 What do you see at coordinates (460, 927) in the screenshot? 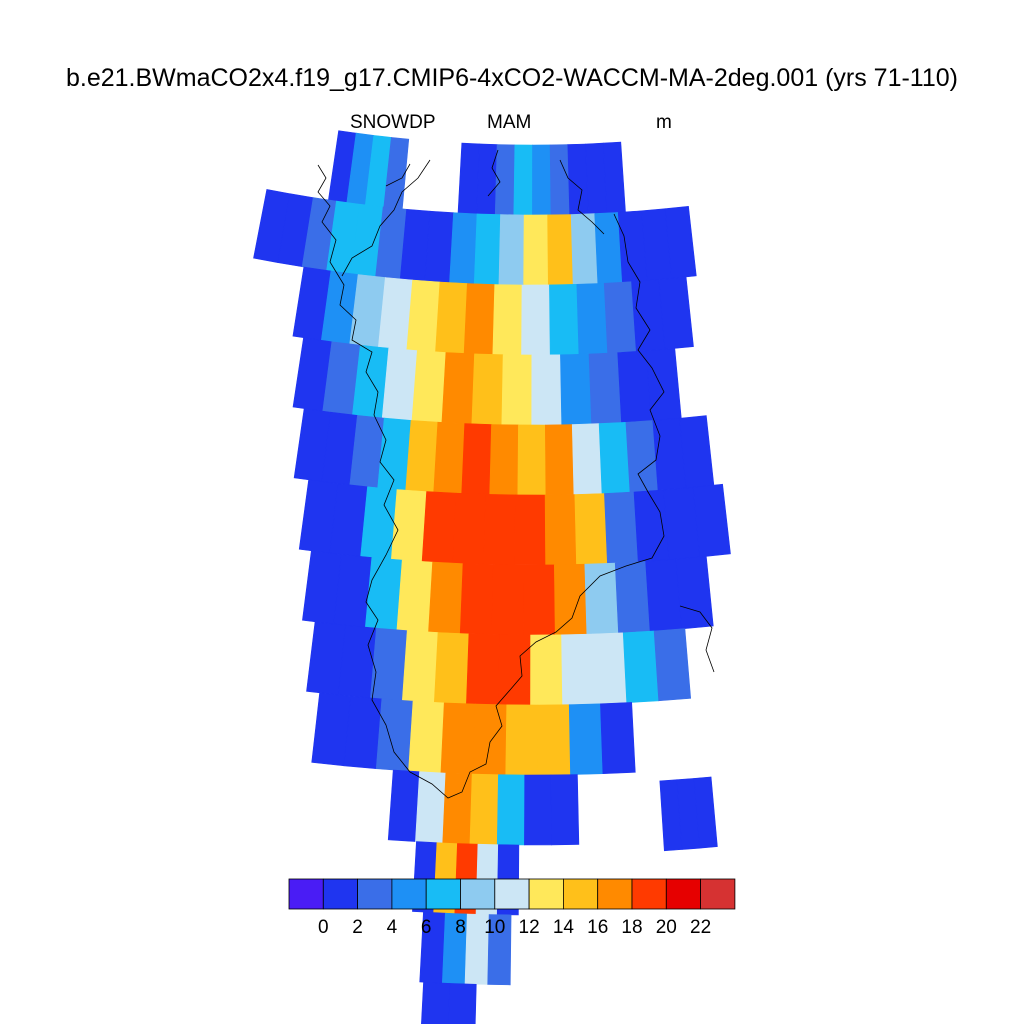
I see `colorbar-tick-label: 8` at bounding box center [460, 927].